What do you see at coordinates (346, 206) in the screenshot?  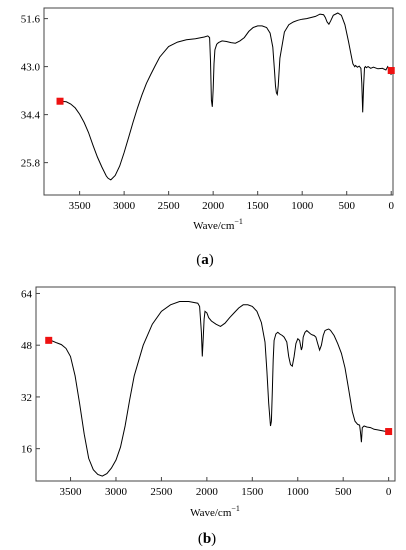 I see `chart-a-x-tick-label-6: 500` at bounding box center [346, 206].